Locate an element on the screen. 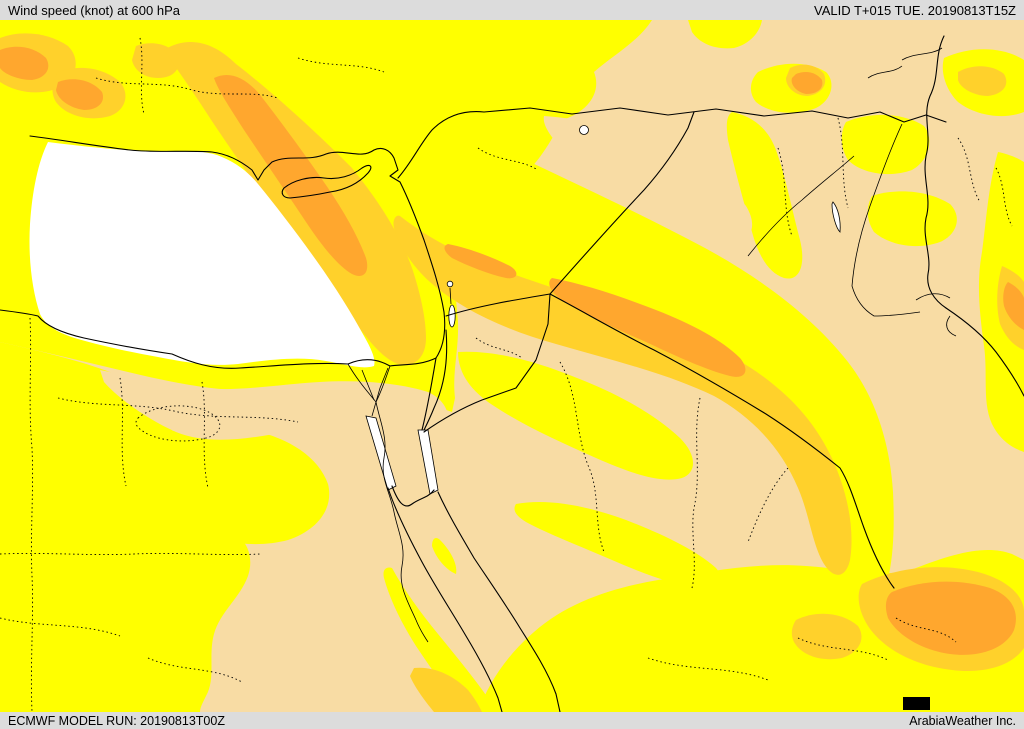 This screenshot has width=1024, height=729. jet-streak-core is located at coordinates (647, 327).